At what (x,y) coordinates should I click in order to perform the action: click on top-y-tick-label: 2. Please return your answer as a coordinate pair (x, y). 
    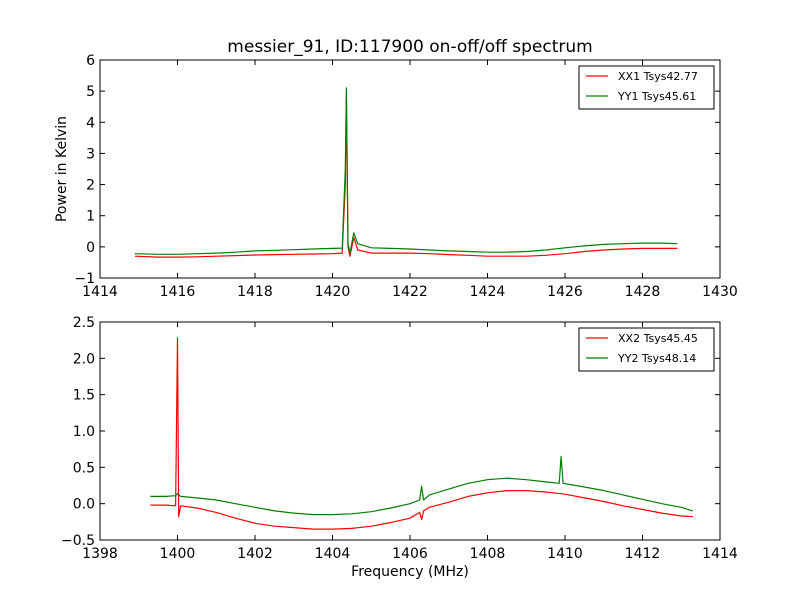
    Looking at the image, I should click on (90, 186).